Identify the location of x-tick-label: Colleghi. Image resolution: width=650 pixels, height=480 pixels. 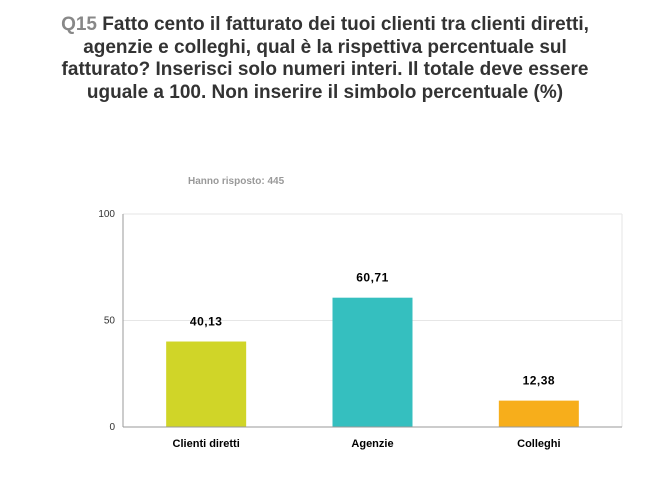
(538, 444).